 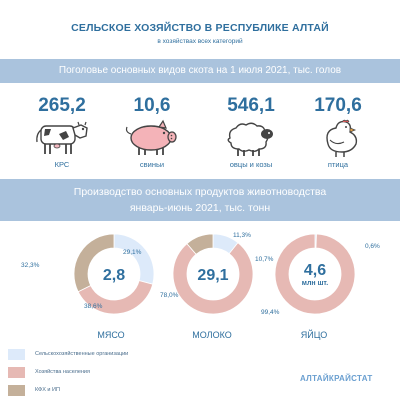 What do you see at coordinates (152, 164) in the screenshot?
I see `pigs-label: свиньи` at bounding box center [152, 164].